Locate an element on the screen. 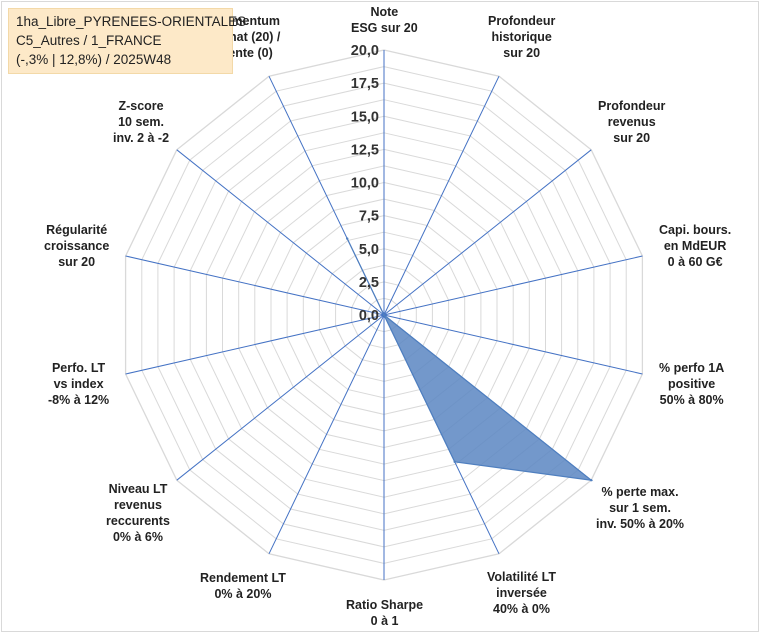  tick-label: 7,5 is located at coordinates (369, 217).